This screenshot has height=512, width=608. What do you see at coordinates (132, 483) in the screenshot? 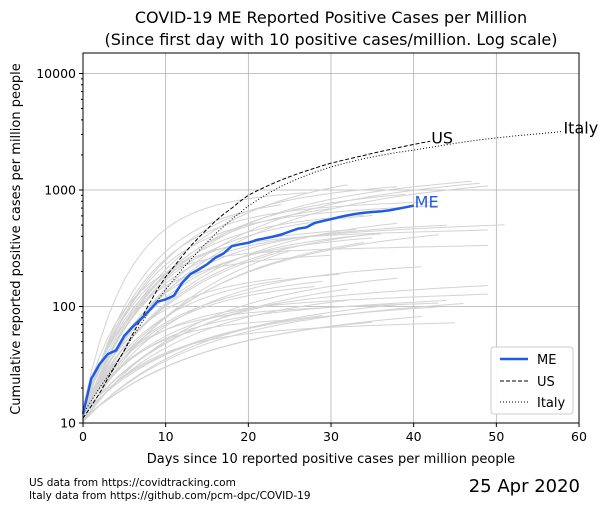
I see `footnote-us-source: US data from https://covidtracking.com` at bounding box center [132, 483].